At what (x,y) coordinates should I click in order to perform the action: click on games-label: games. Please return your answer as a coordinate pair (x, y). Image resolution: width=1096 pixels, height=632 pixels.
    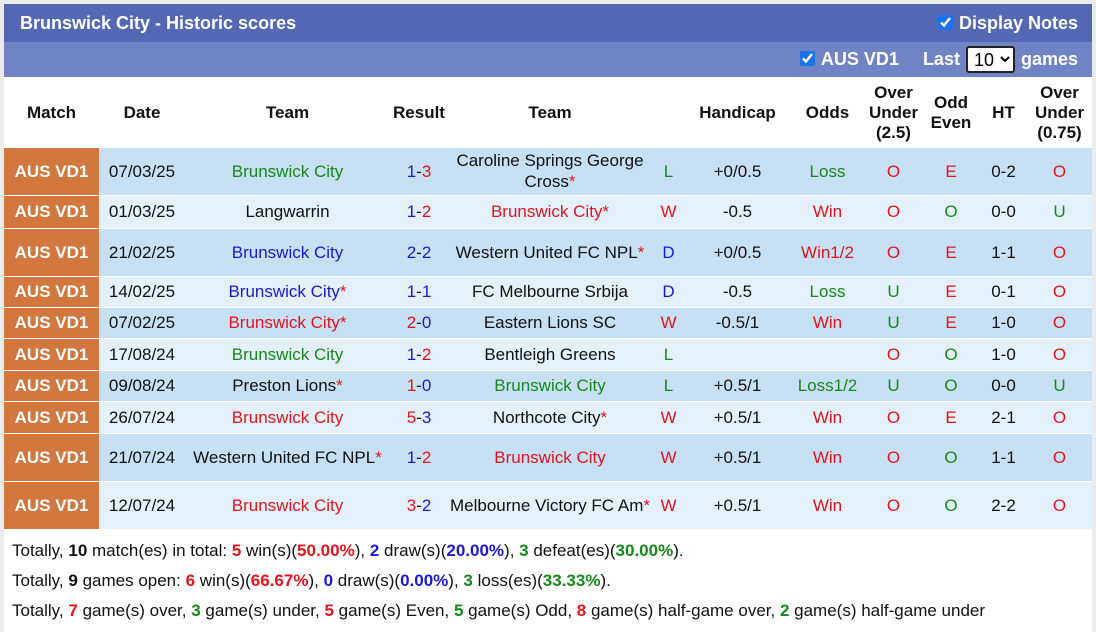
    Looking at the image, I should click on (1049, 59).